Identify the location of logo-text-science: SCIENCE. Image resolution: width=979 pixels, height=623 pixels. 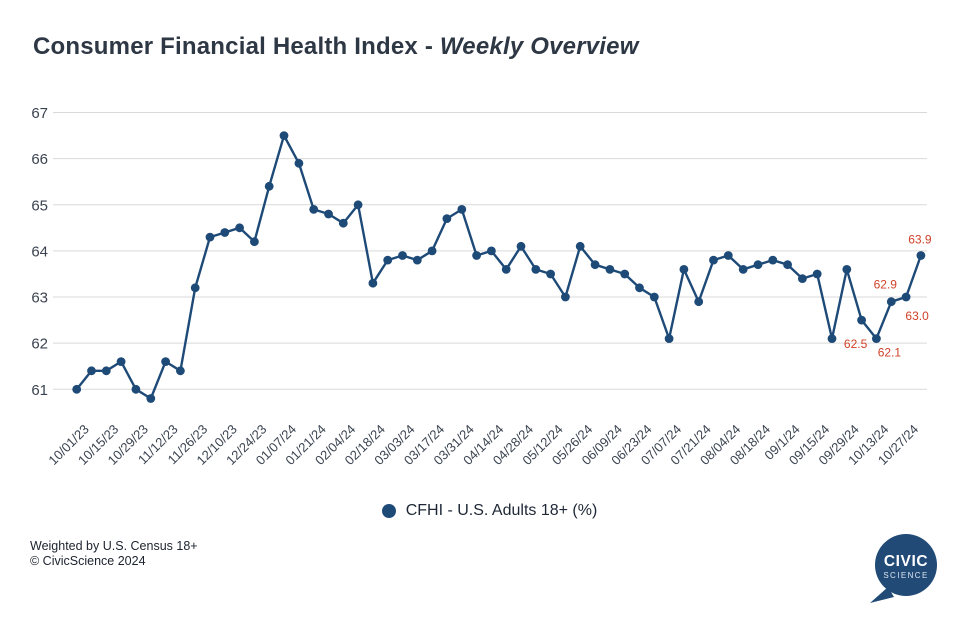
(905, 575).